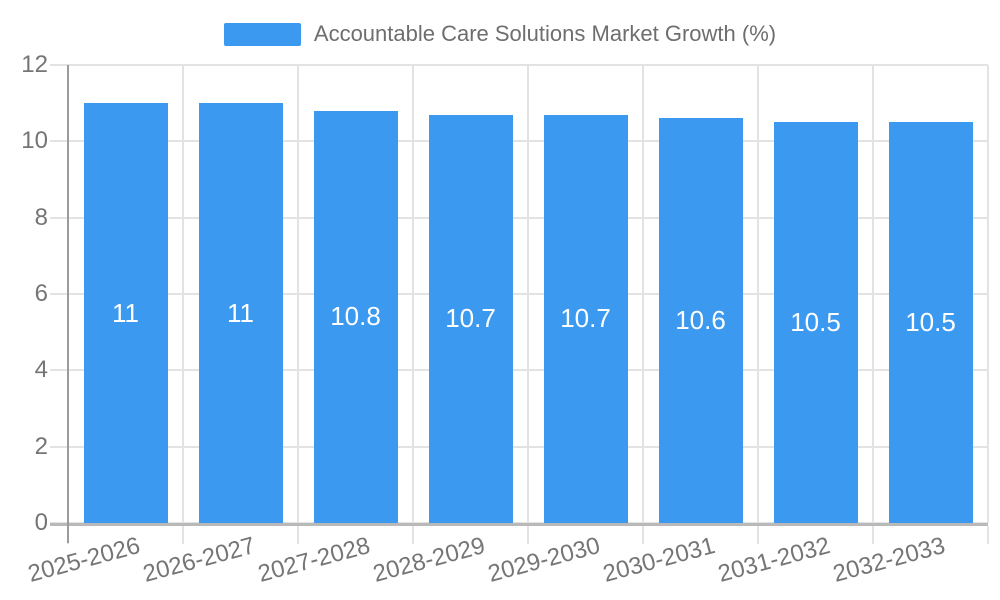 The width and height of the screenshot is (1000, 600). Describe the element at coordinates (41, 370) in the screenshot. I see `y-tick-label: 4` at that location.